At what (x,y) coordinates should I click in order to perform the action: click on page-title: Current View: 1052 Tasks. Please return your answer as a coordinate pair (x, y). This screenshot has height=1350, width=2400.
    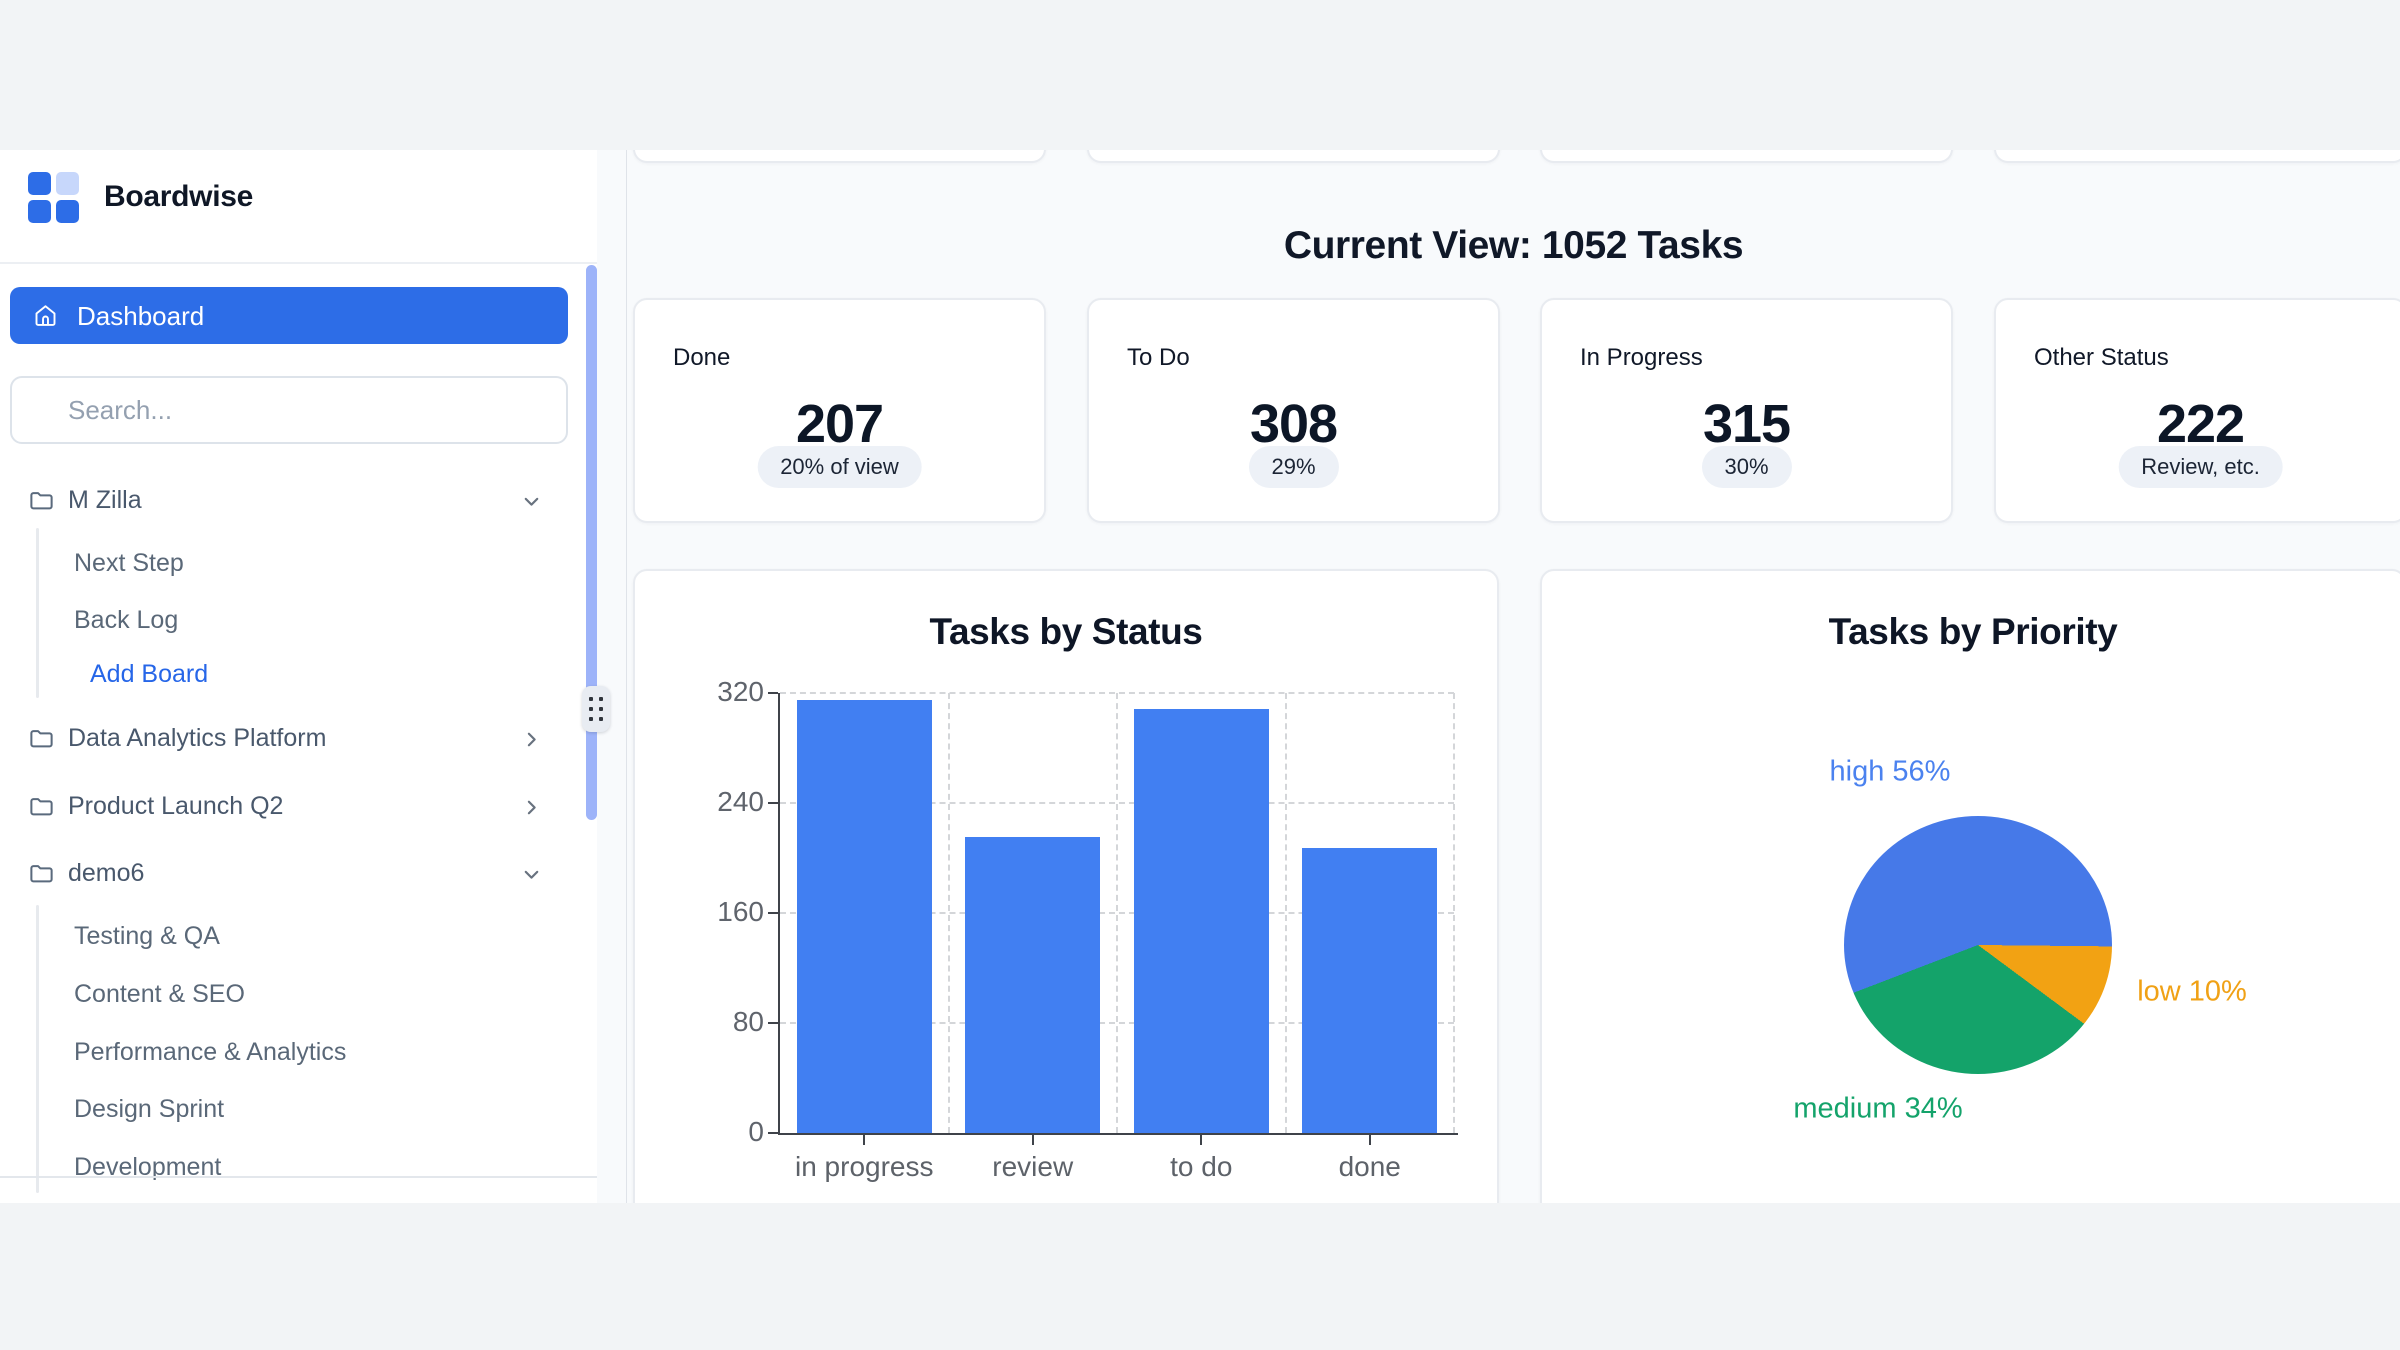
    Looking at the image, I should click on (1513, 245).